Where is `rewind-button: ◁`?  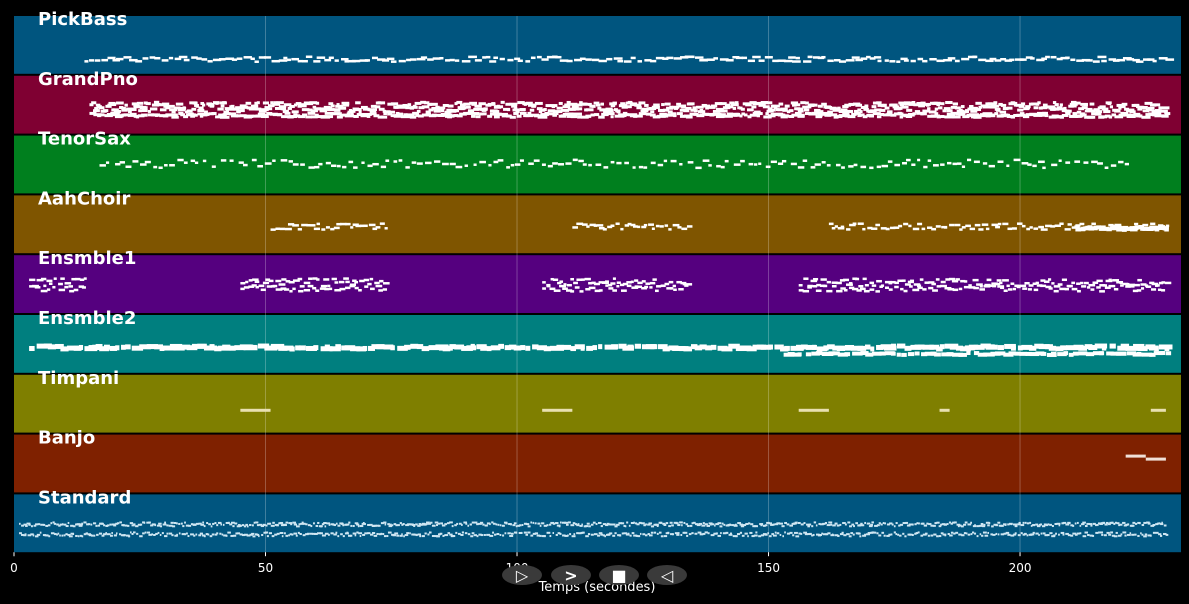 rewind-button: ◁ is located at coordinates (667, 575).